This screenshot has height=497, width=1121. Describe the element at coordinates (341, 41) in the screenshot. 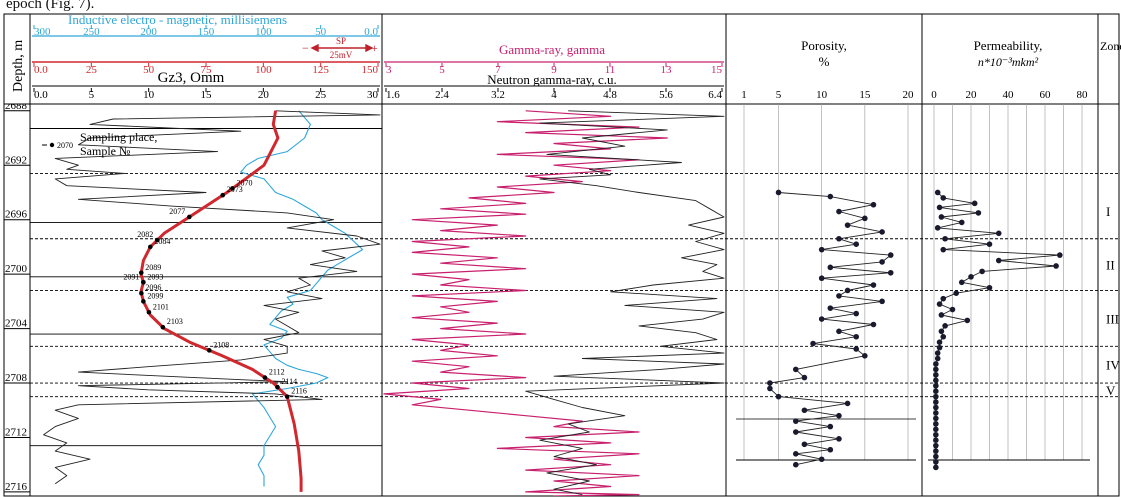

I see `sp-label: SP` at that location.